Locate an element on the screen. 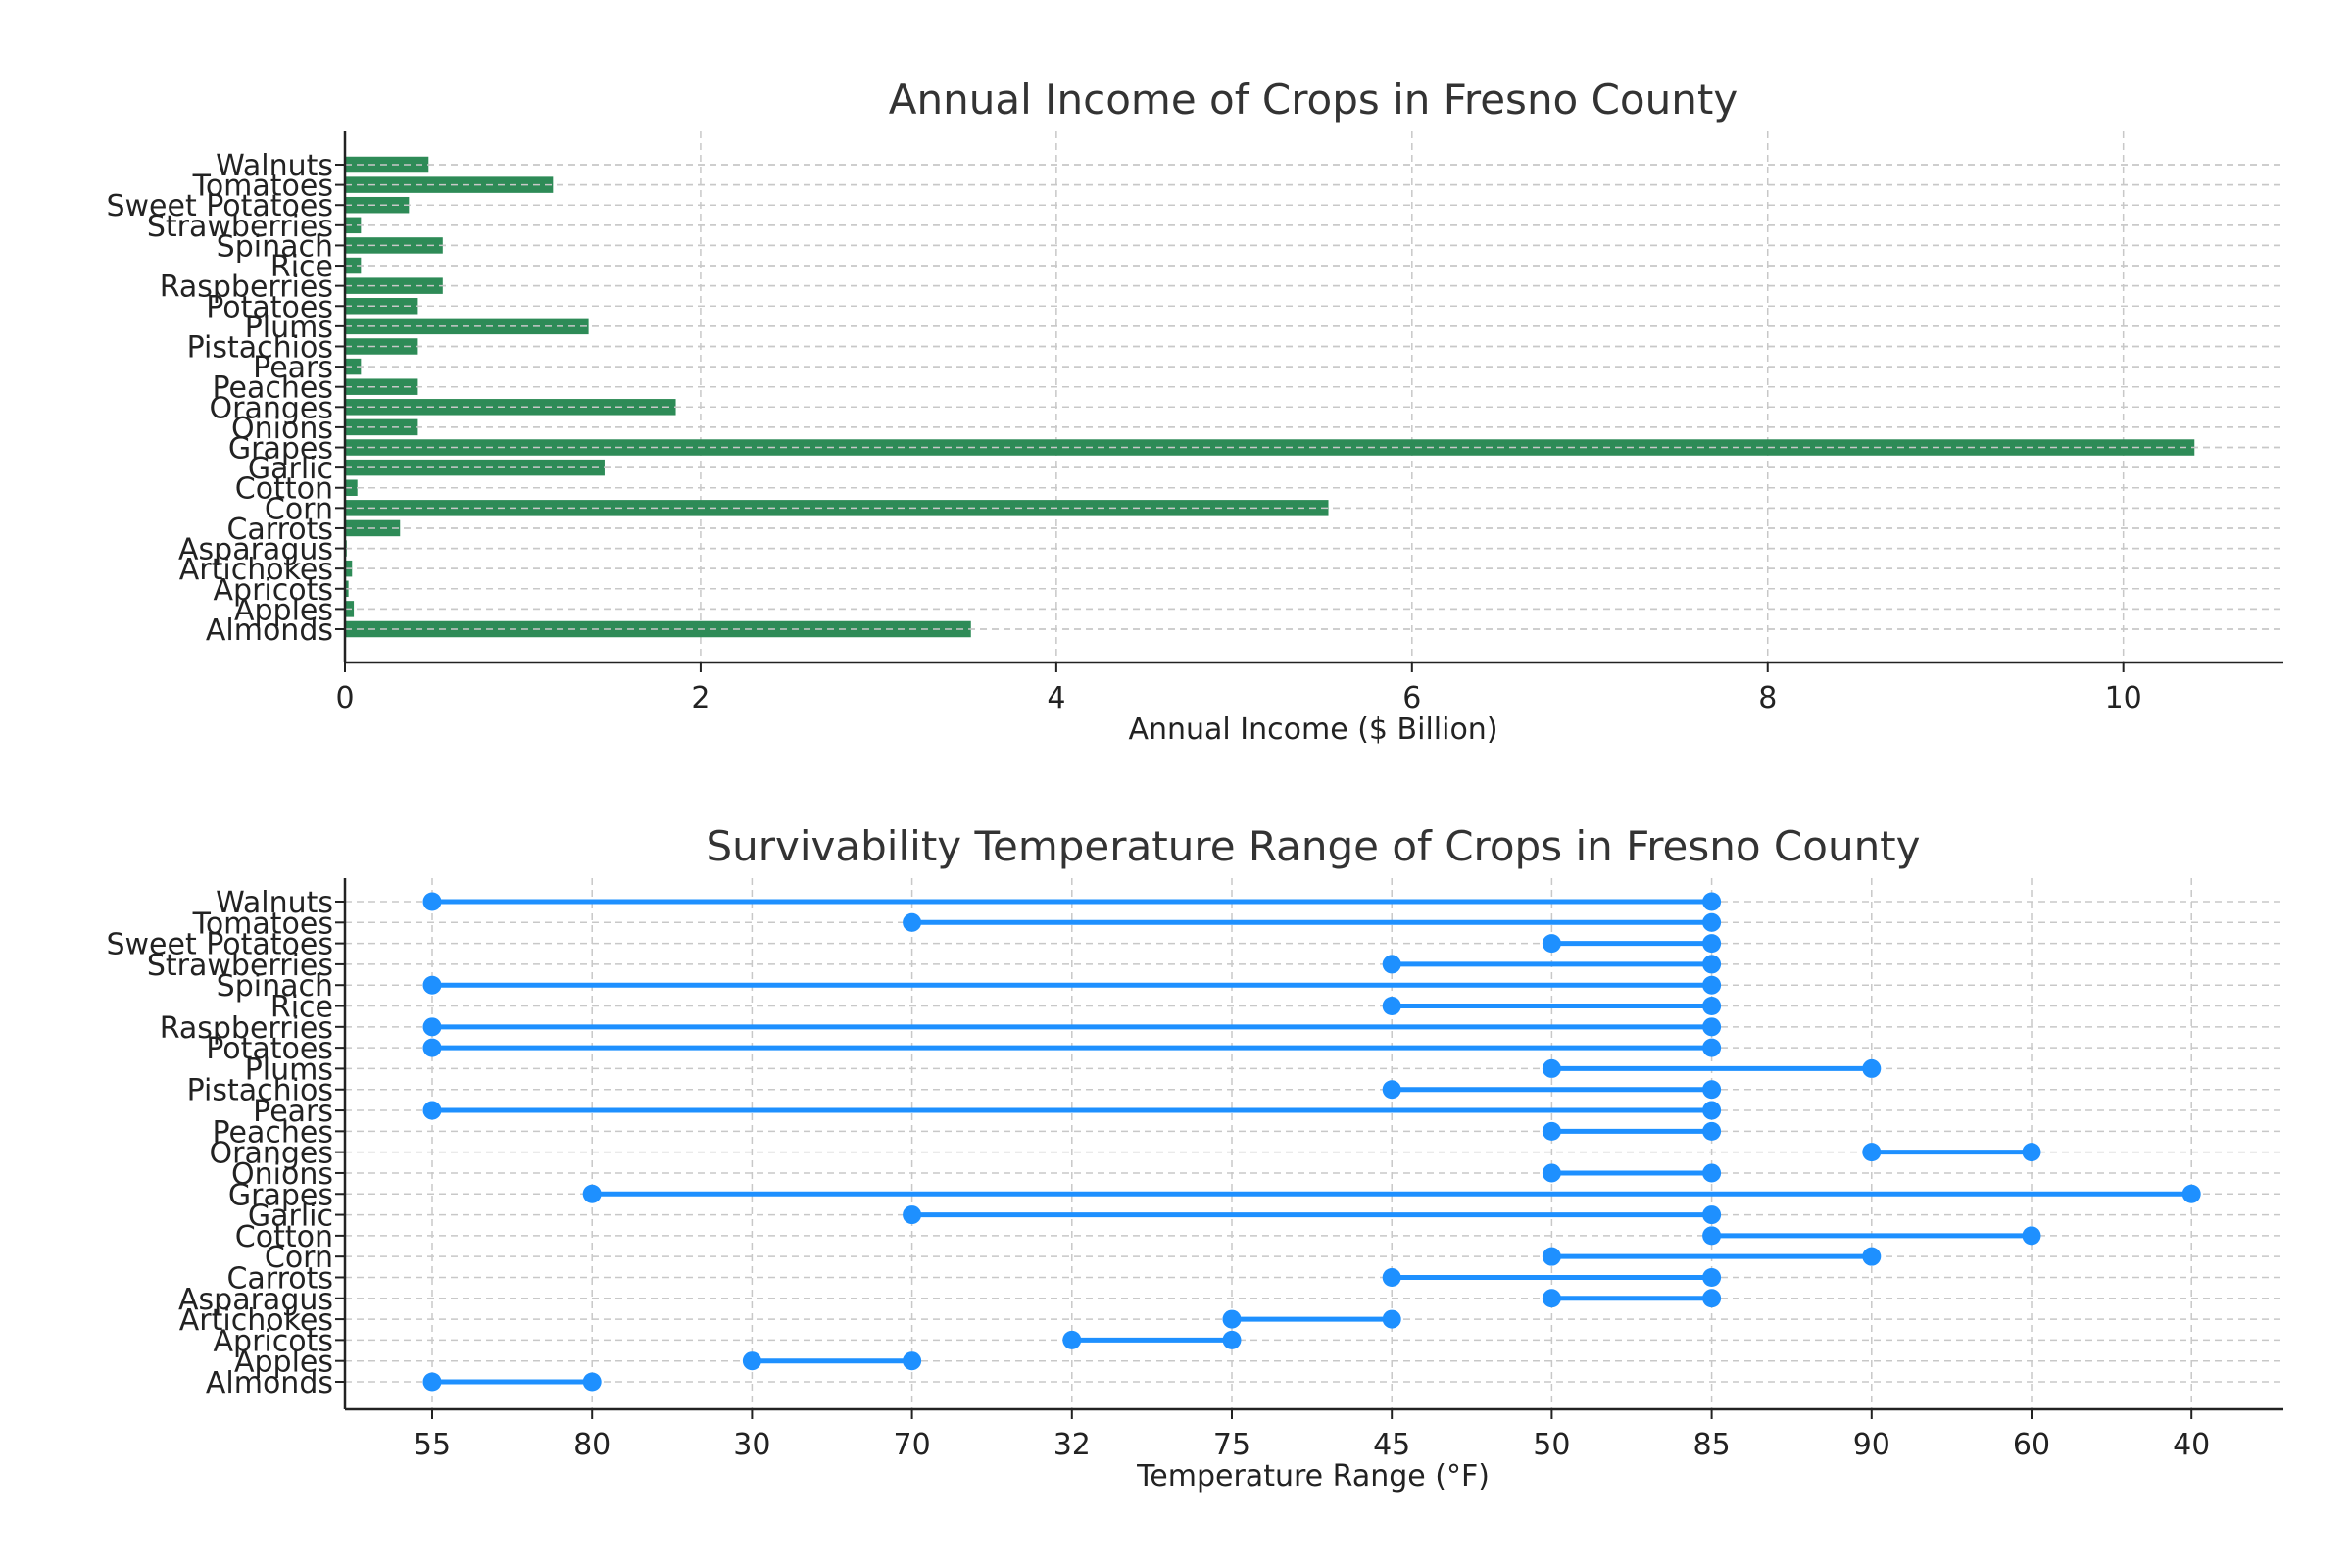 This screenshot has height=1568, width=2352. temperature-range-max-point-raspberries is located at coordinates (1712, 1027).